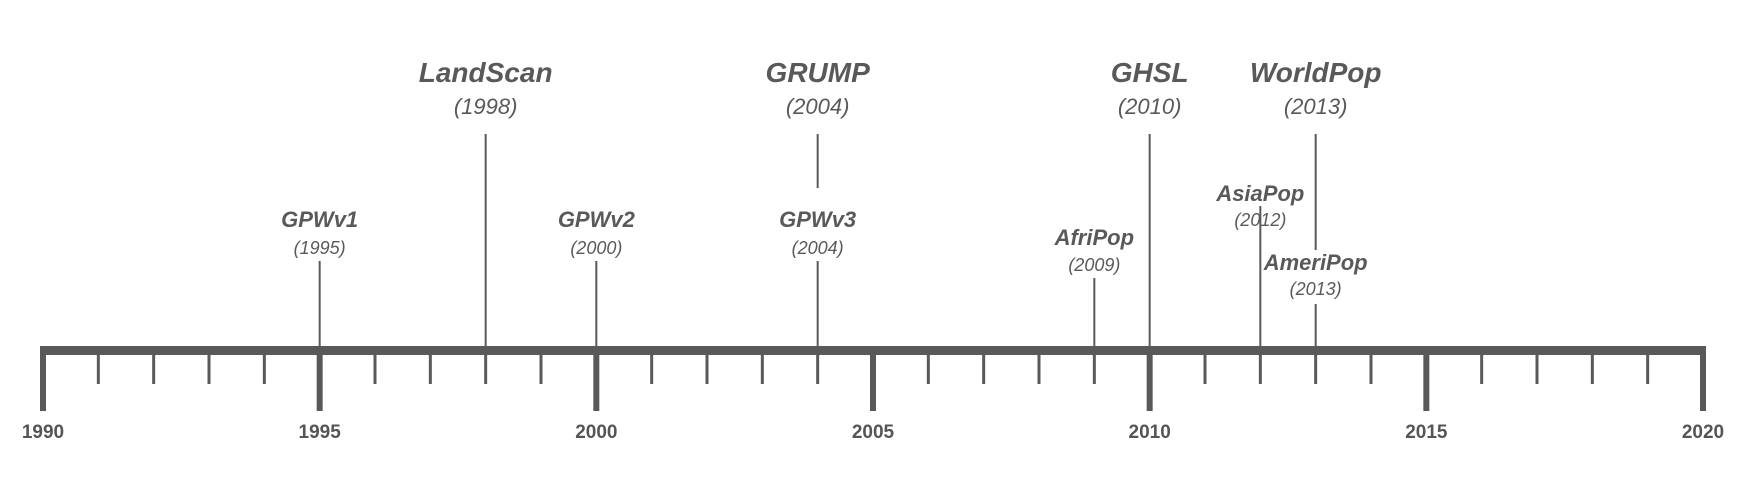 The height and width of the screenshot is (503, 1744). Describe the element at coordinates (1094, 287) in the screenshot. I see `event-afripop: AfriPop (2009)` at that location.